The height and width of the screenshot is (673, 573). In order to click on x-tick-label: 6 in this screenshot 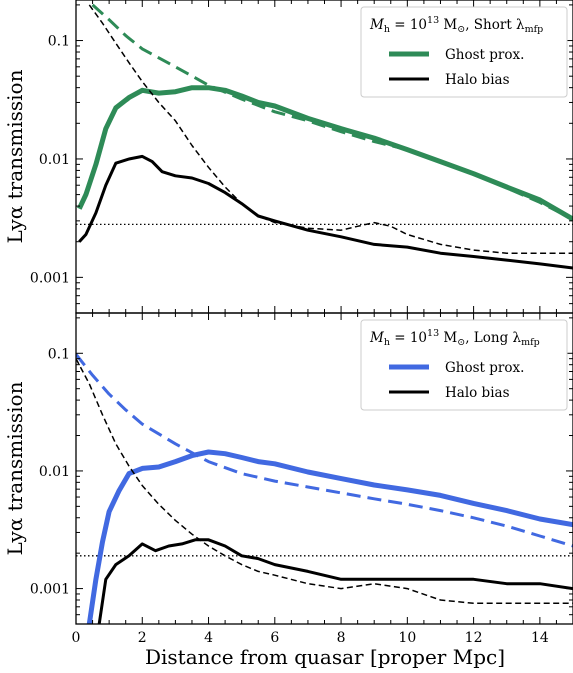, I will do `click(274, 638)`.